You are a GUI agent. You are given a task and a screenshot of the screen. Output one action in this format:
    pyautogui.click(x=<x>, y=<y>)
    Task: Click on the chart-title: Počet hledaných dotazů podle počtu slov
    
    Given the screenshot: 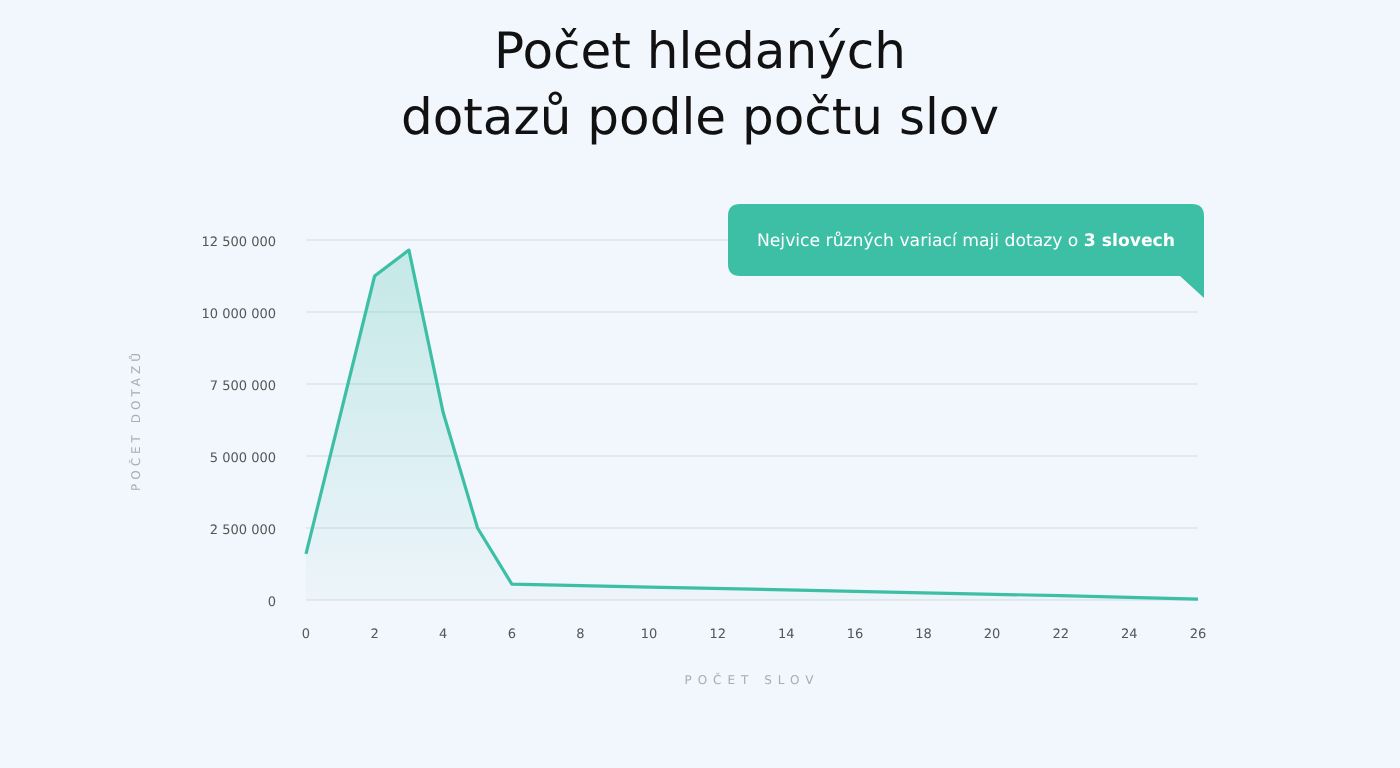 What is the action you would take?
    pyautogui.click(x=700, y=84)
    